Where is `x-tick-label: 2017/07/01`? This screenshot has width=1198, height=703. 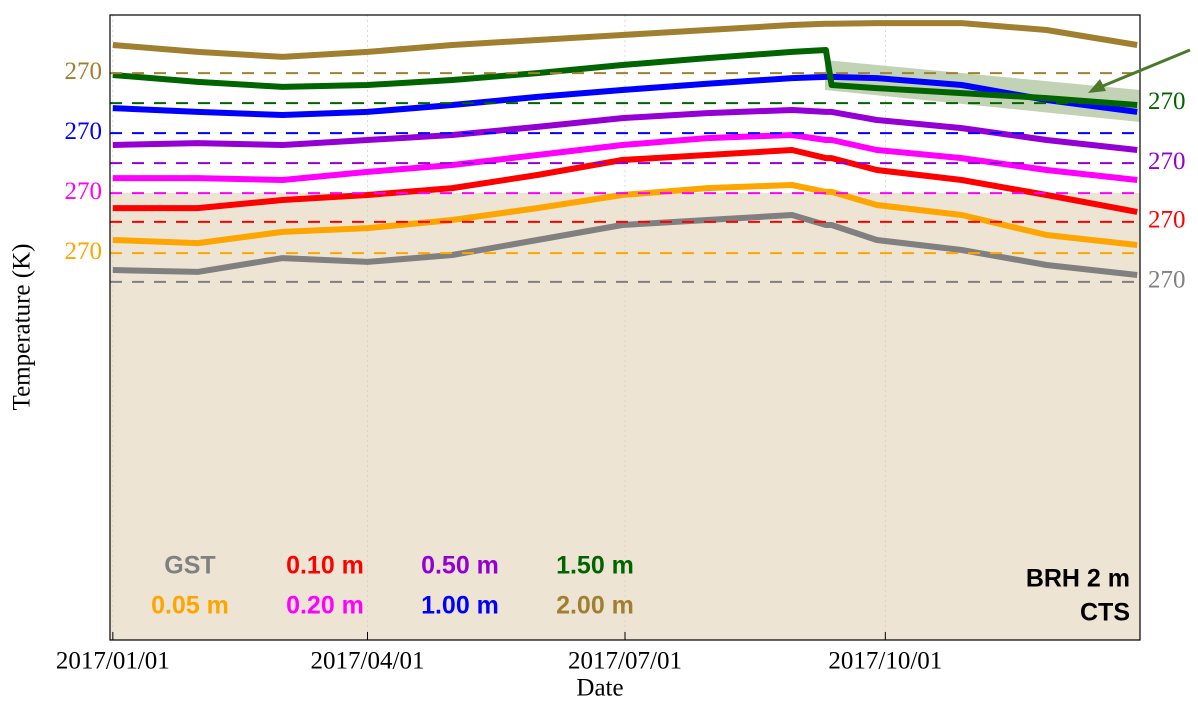
x-tick-label: 2017/07/01 is located at coordinates (625, 661).